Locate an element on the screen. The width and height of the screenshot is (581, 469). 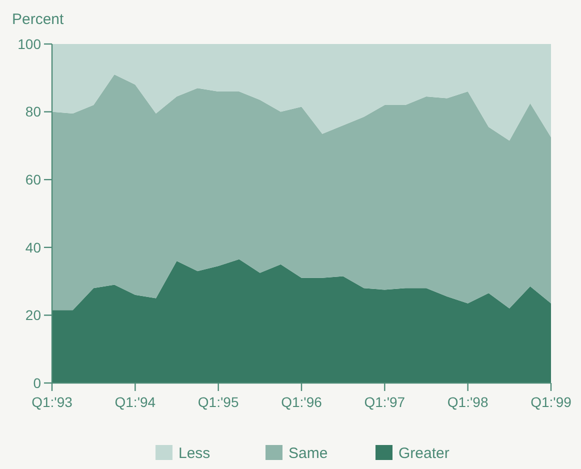
y-tick-label: 100 is located at coordinates (30, 44).